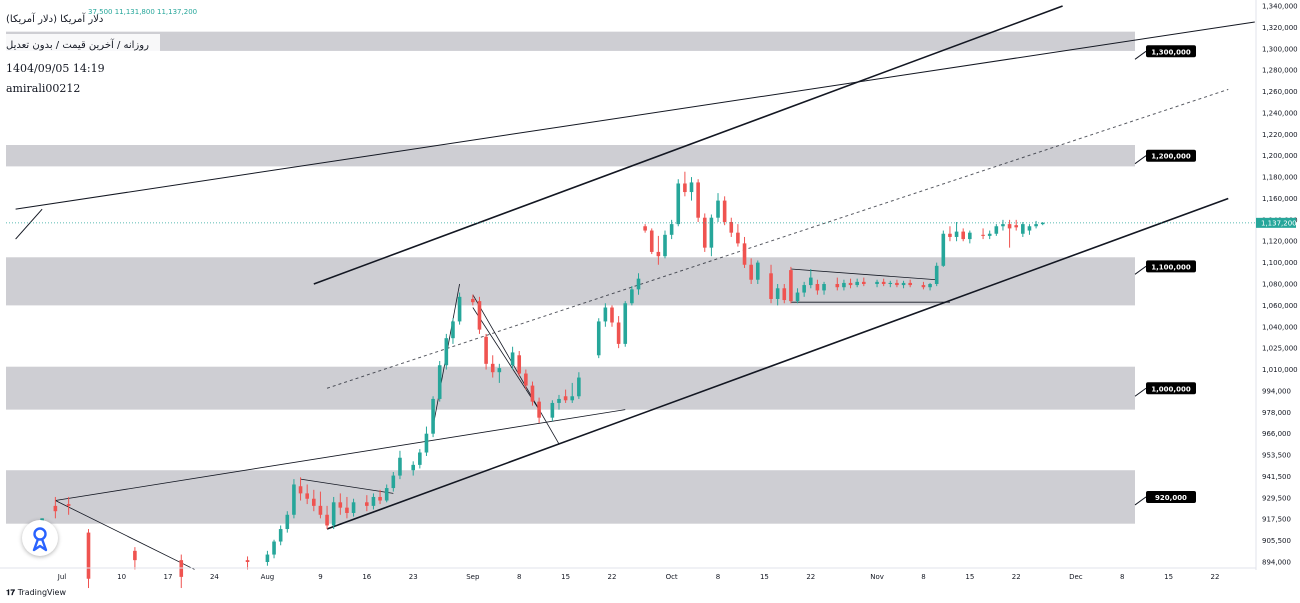 The width and height of the screenshot is (1300, 603). I want to click on brand-label: TradingView, so click(42, 592).